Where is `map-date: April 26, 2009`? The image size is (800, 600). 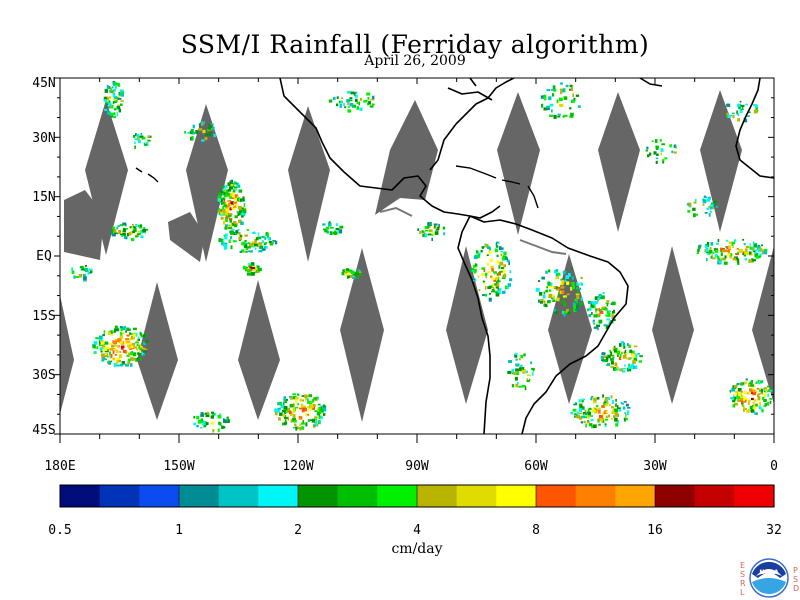
map-date: April 26, 2009 is located at coordinates (415, 61).